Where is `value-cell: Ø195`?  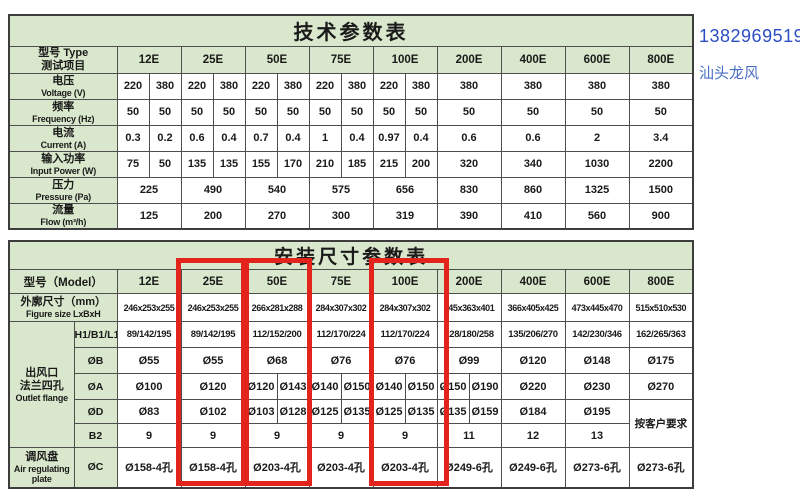
value-cell: Ø195 is located at coordinates (597, 411).